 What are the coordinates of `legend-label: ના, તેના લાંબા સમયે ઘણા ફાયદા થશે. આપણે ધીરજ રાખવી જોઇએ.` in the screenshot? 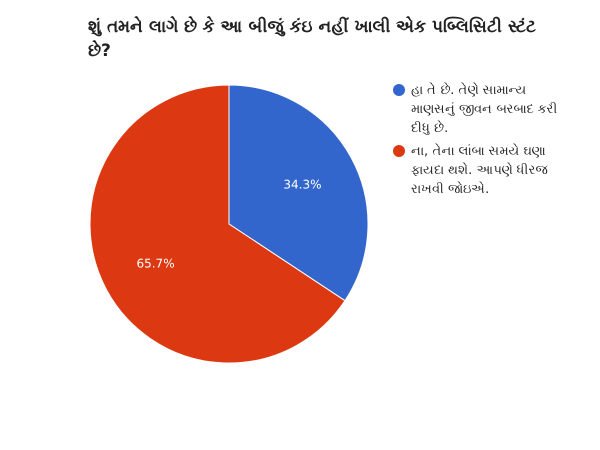 It's located at (480, 170).